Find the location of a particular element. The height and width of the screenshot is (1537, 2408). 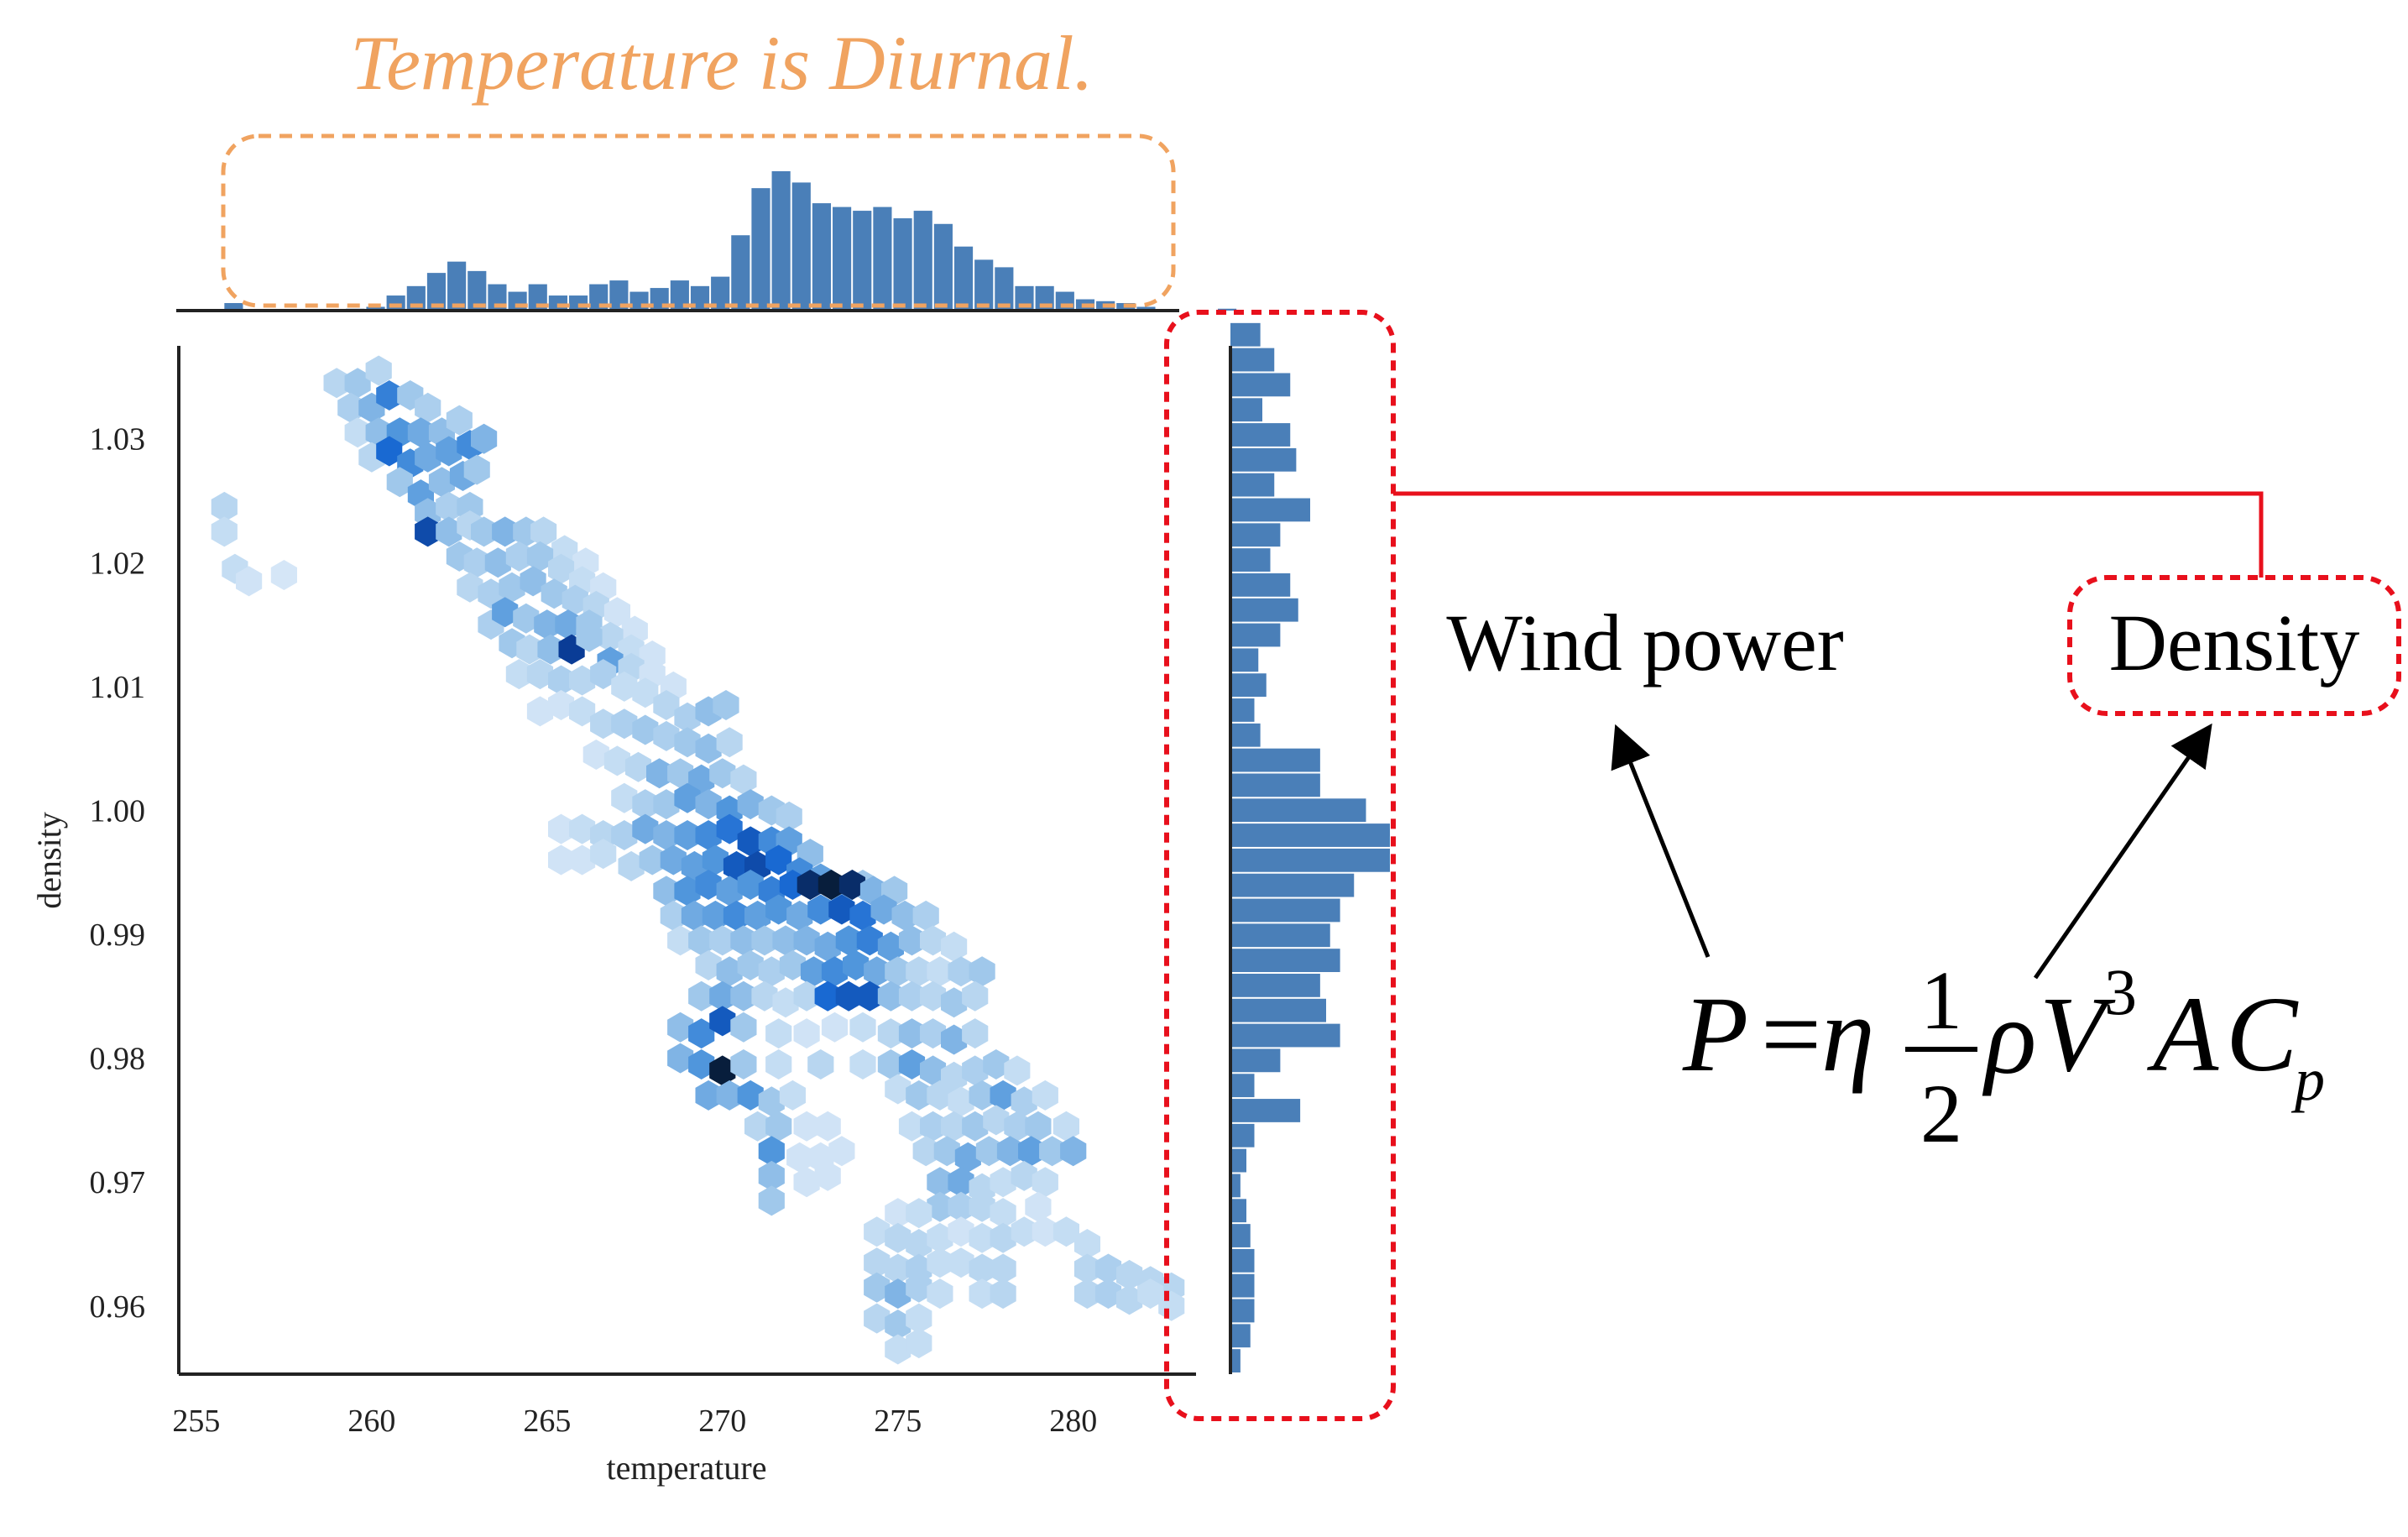

x-tick-label: 260 is located at coordinates (371, 1421).